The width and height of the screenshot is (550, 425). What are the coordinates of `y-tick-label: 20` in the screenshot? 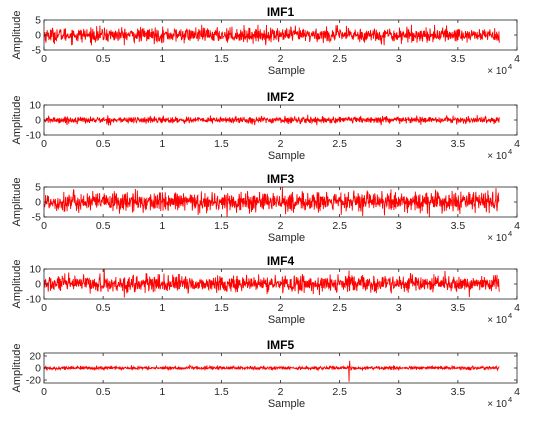 It's located at (35, 357).